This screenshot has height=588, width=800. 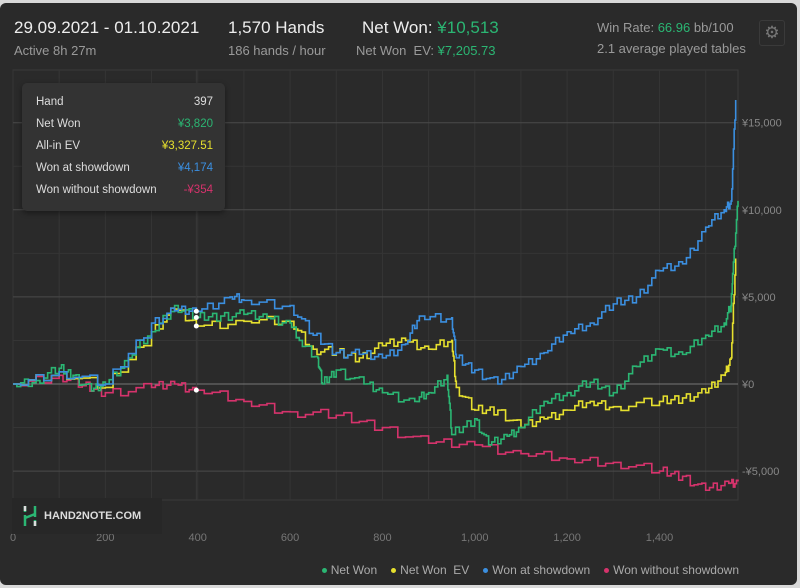 I want to click on y-tick-label: ¥5,000, so click(x=758, y=298).